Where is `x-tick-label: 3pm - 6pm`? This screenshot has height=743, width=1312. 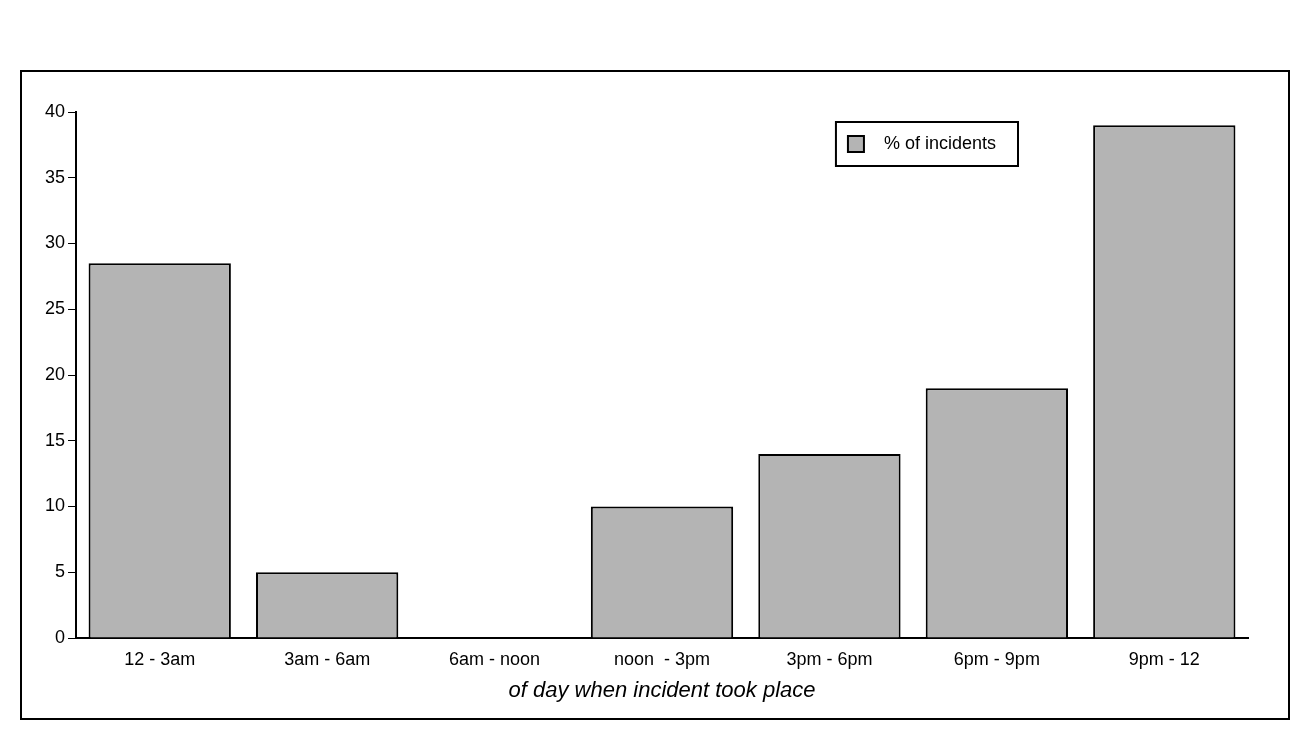 x-tick-label: 3pm - 6pm is located at coordinates (829, 658).